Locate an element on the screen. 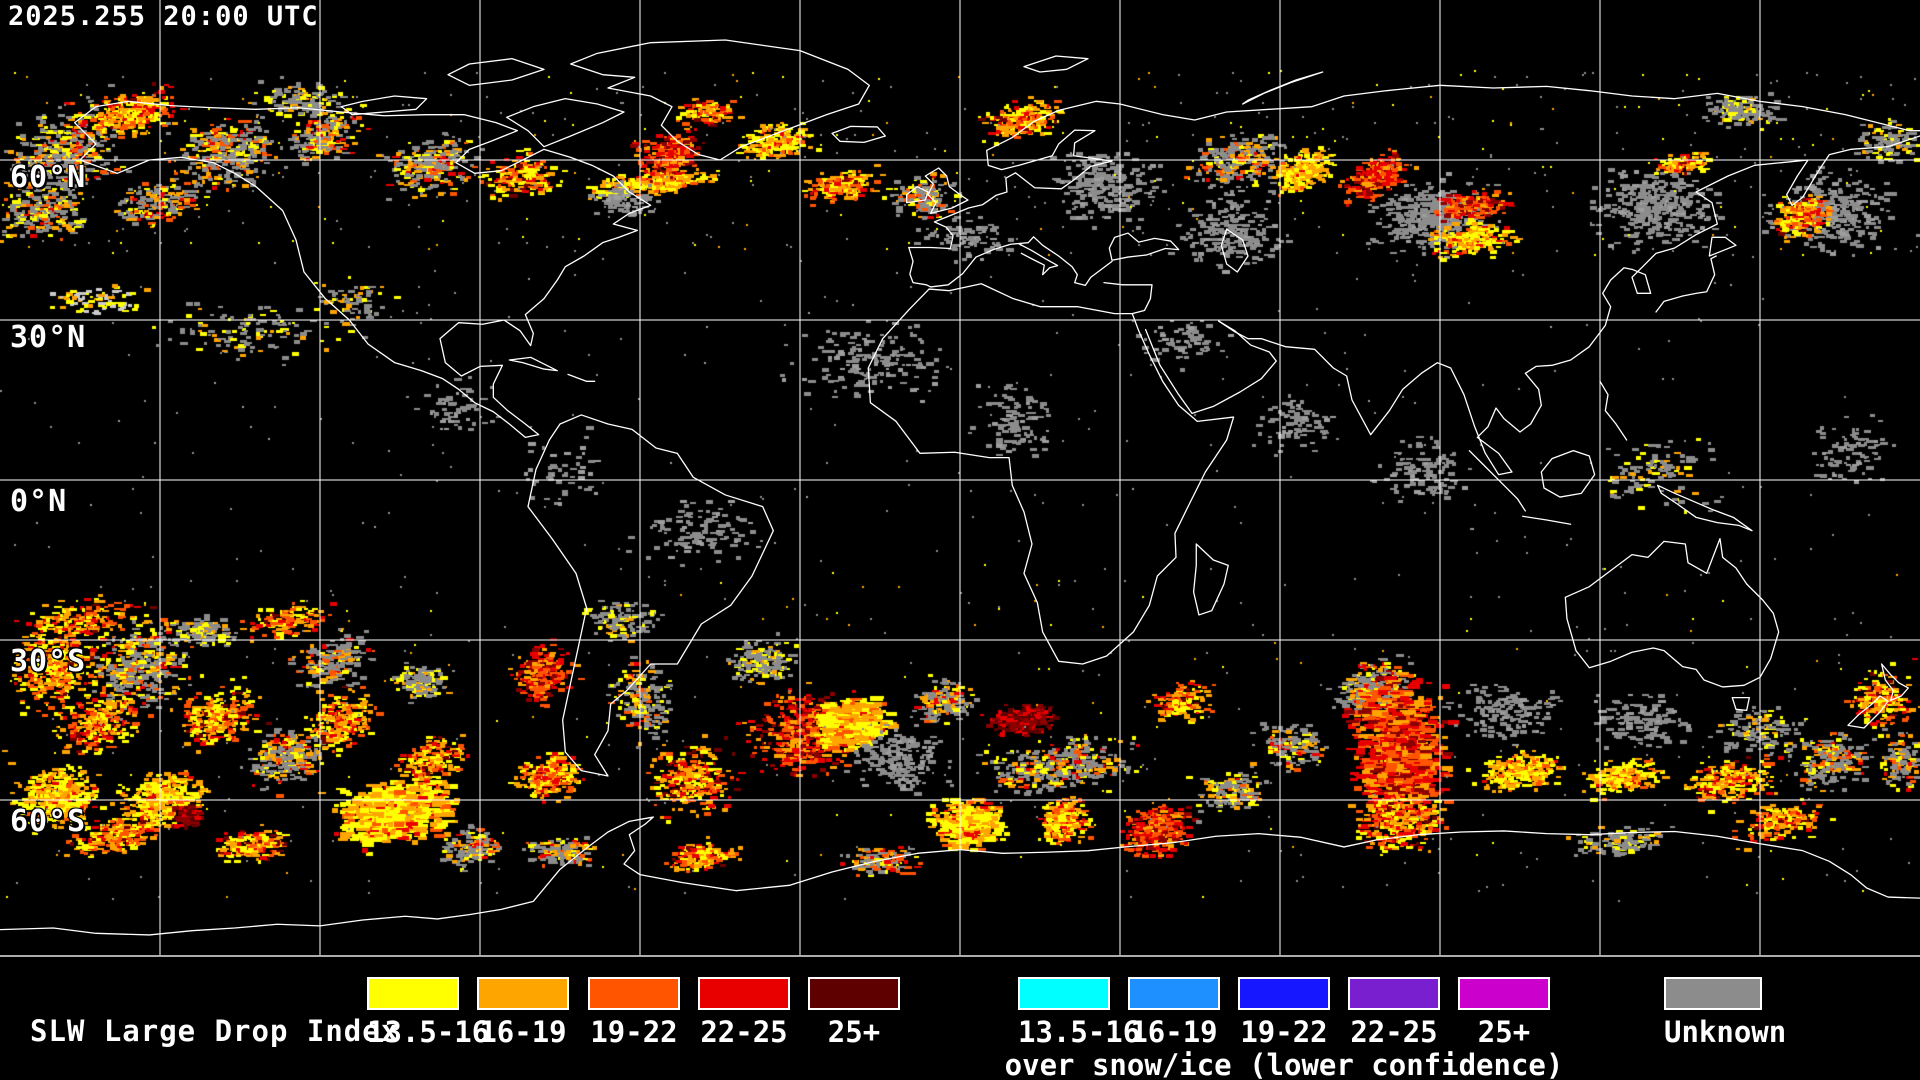 This screenshot has width=1920, height=1080. legend-swatch-snowice-25plus is located at coordinates (1504, 993).